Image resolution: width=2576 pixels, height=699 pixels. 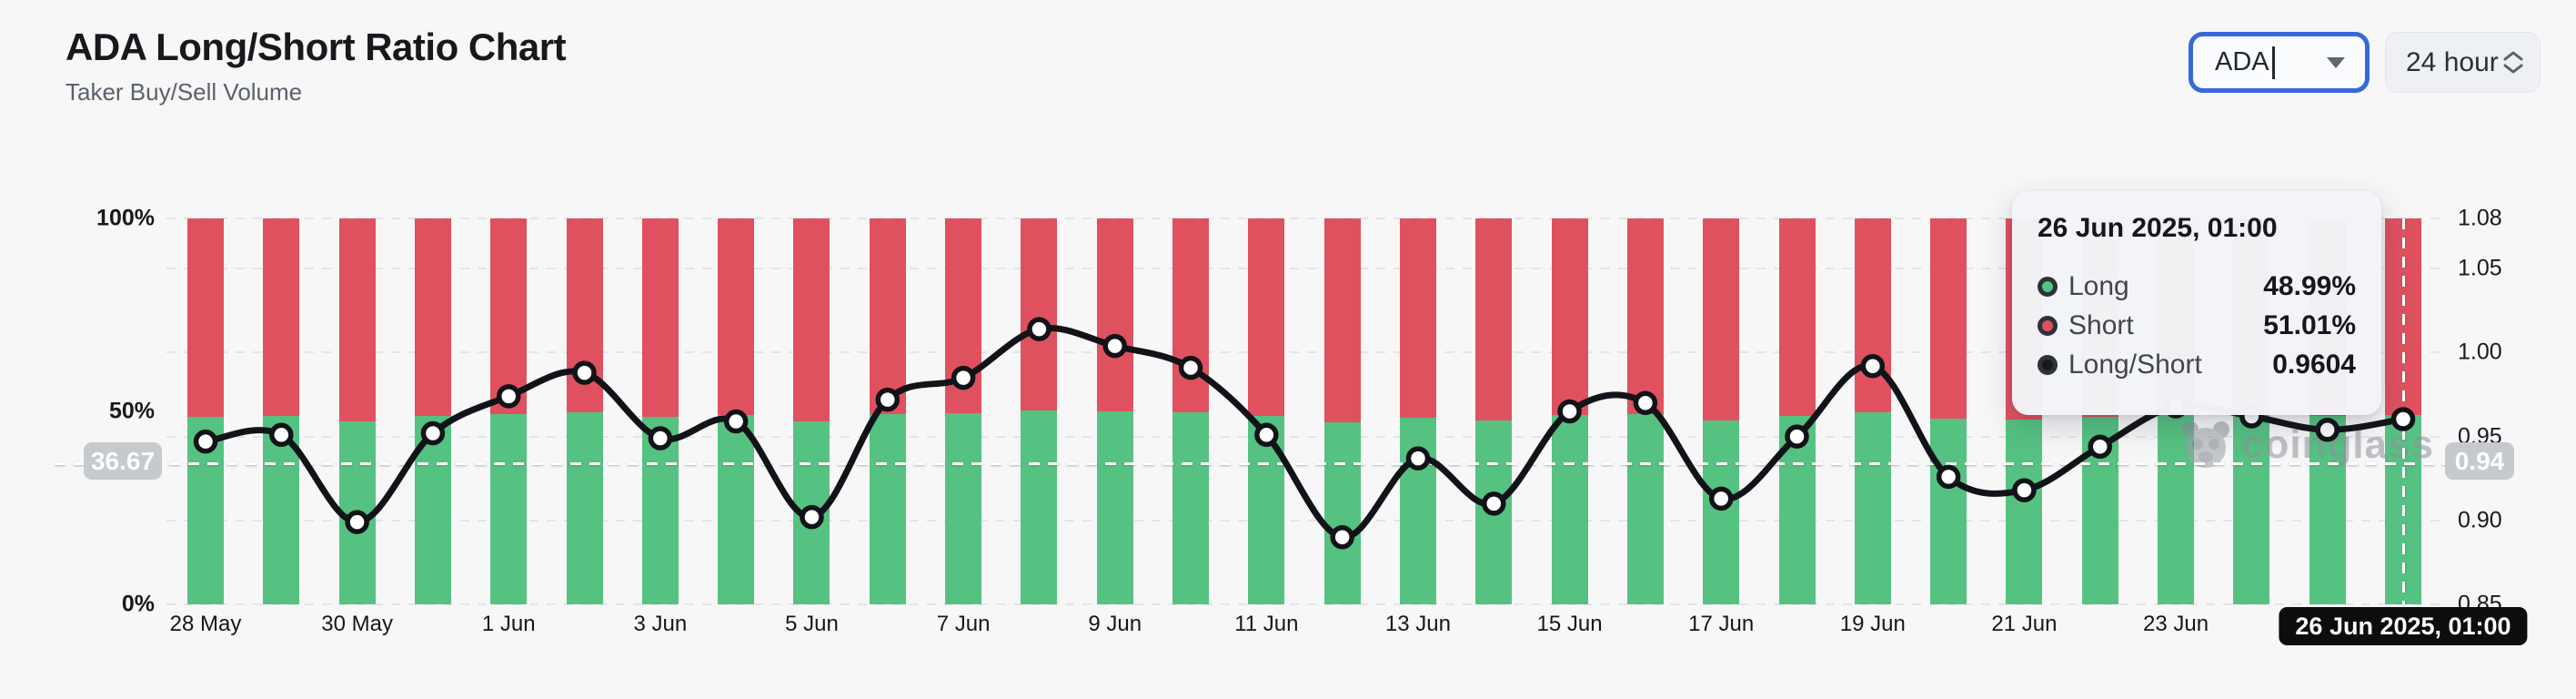 I want to click on bar-29-may, so click(x=281, y=411).